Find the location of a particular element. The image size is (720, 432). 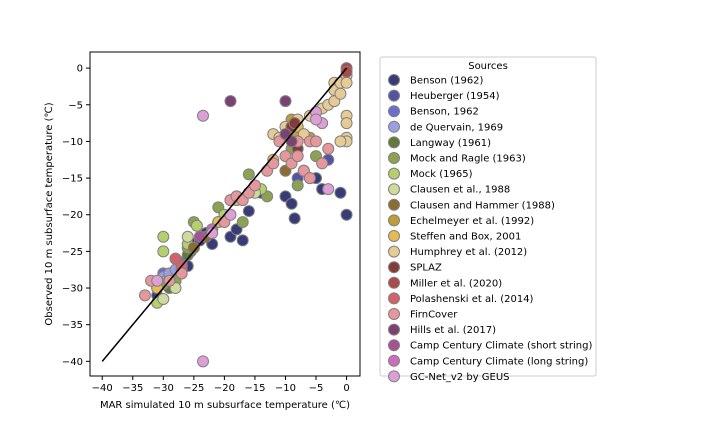

y-tick-label: −10 is located at coordinates (72, 142).